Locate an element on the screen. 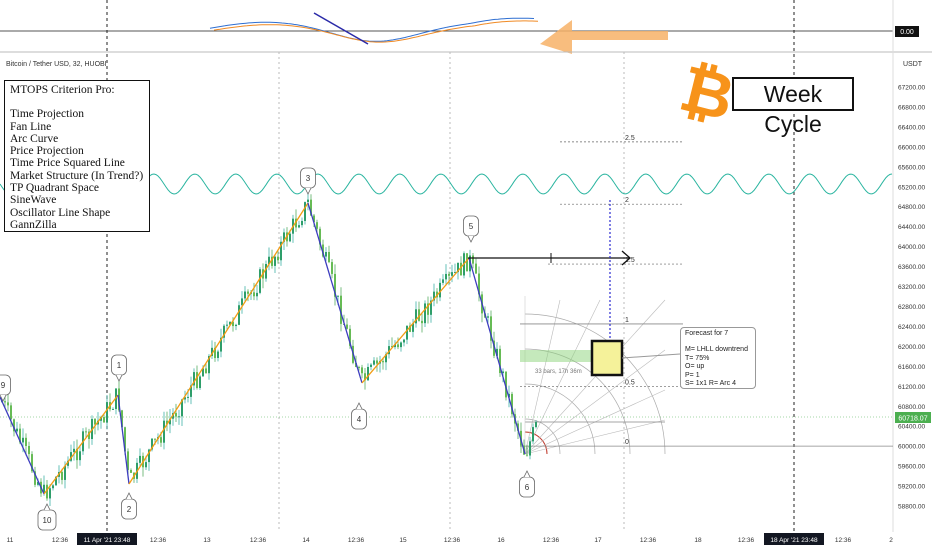 The width and height of the screenshot is (932, 550). swing-callout-label: 3 is located at coordinates (308, 178).